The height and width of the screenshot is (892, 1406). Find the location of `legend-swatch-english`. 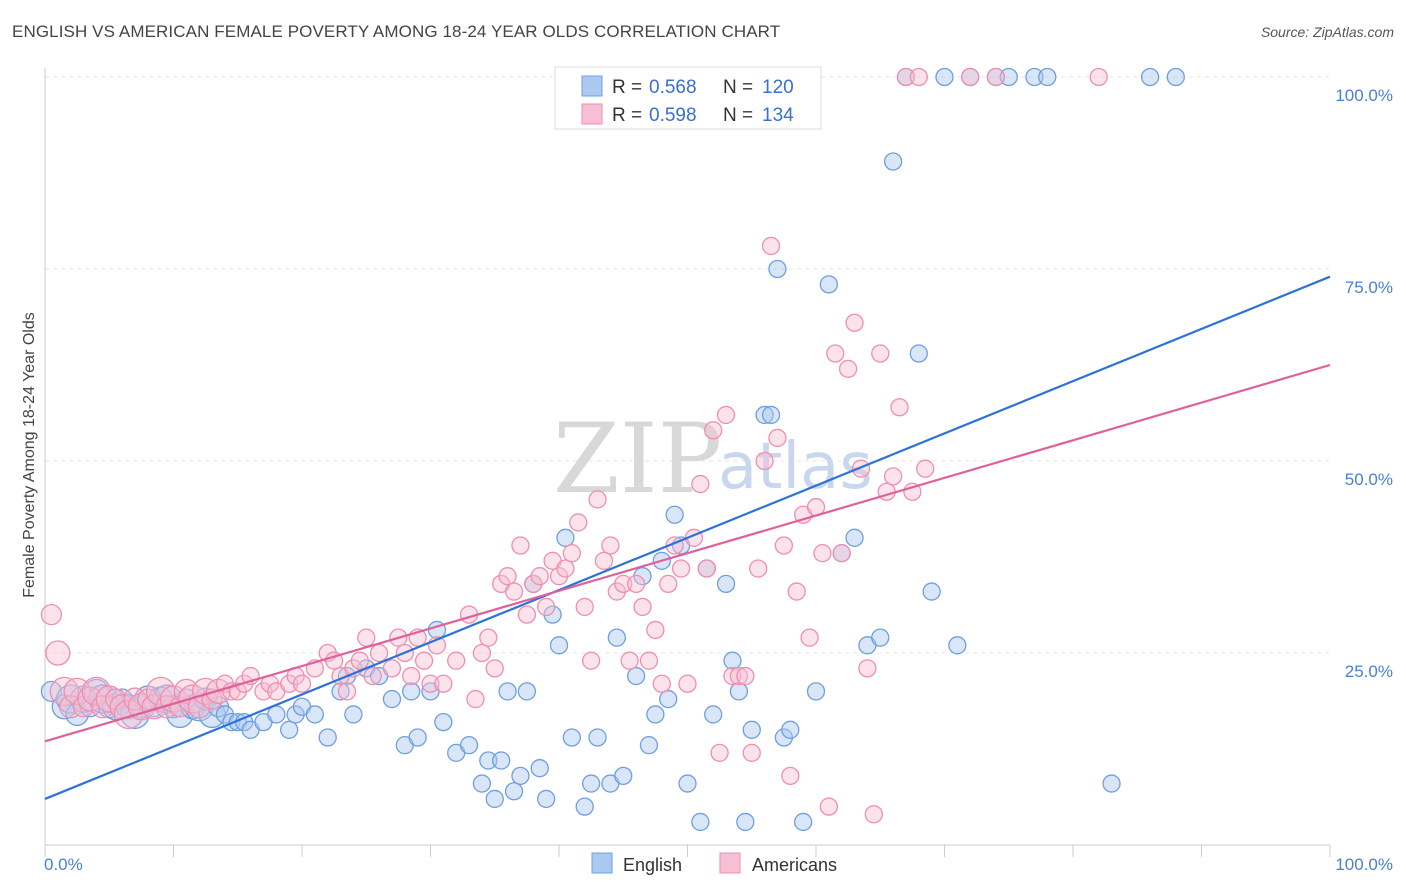

legend-swatch-english is located at coordinates (592, 86).